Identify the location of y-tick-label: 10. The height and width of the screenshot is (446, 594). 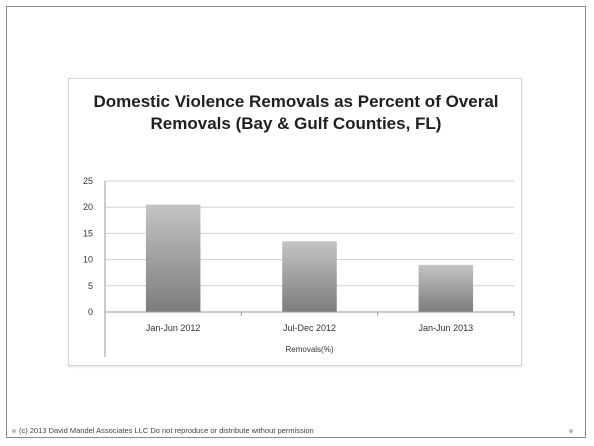
(88, 260).